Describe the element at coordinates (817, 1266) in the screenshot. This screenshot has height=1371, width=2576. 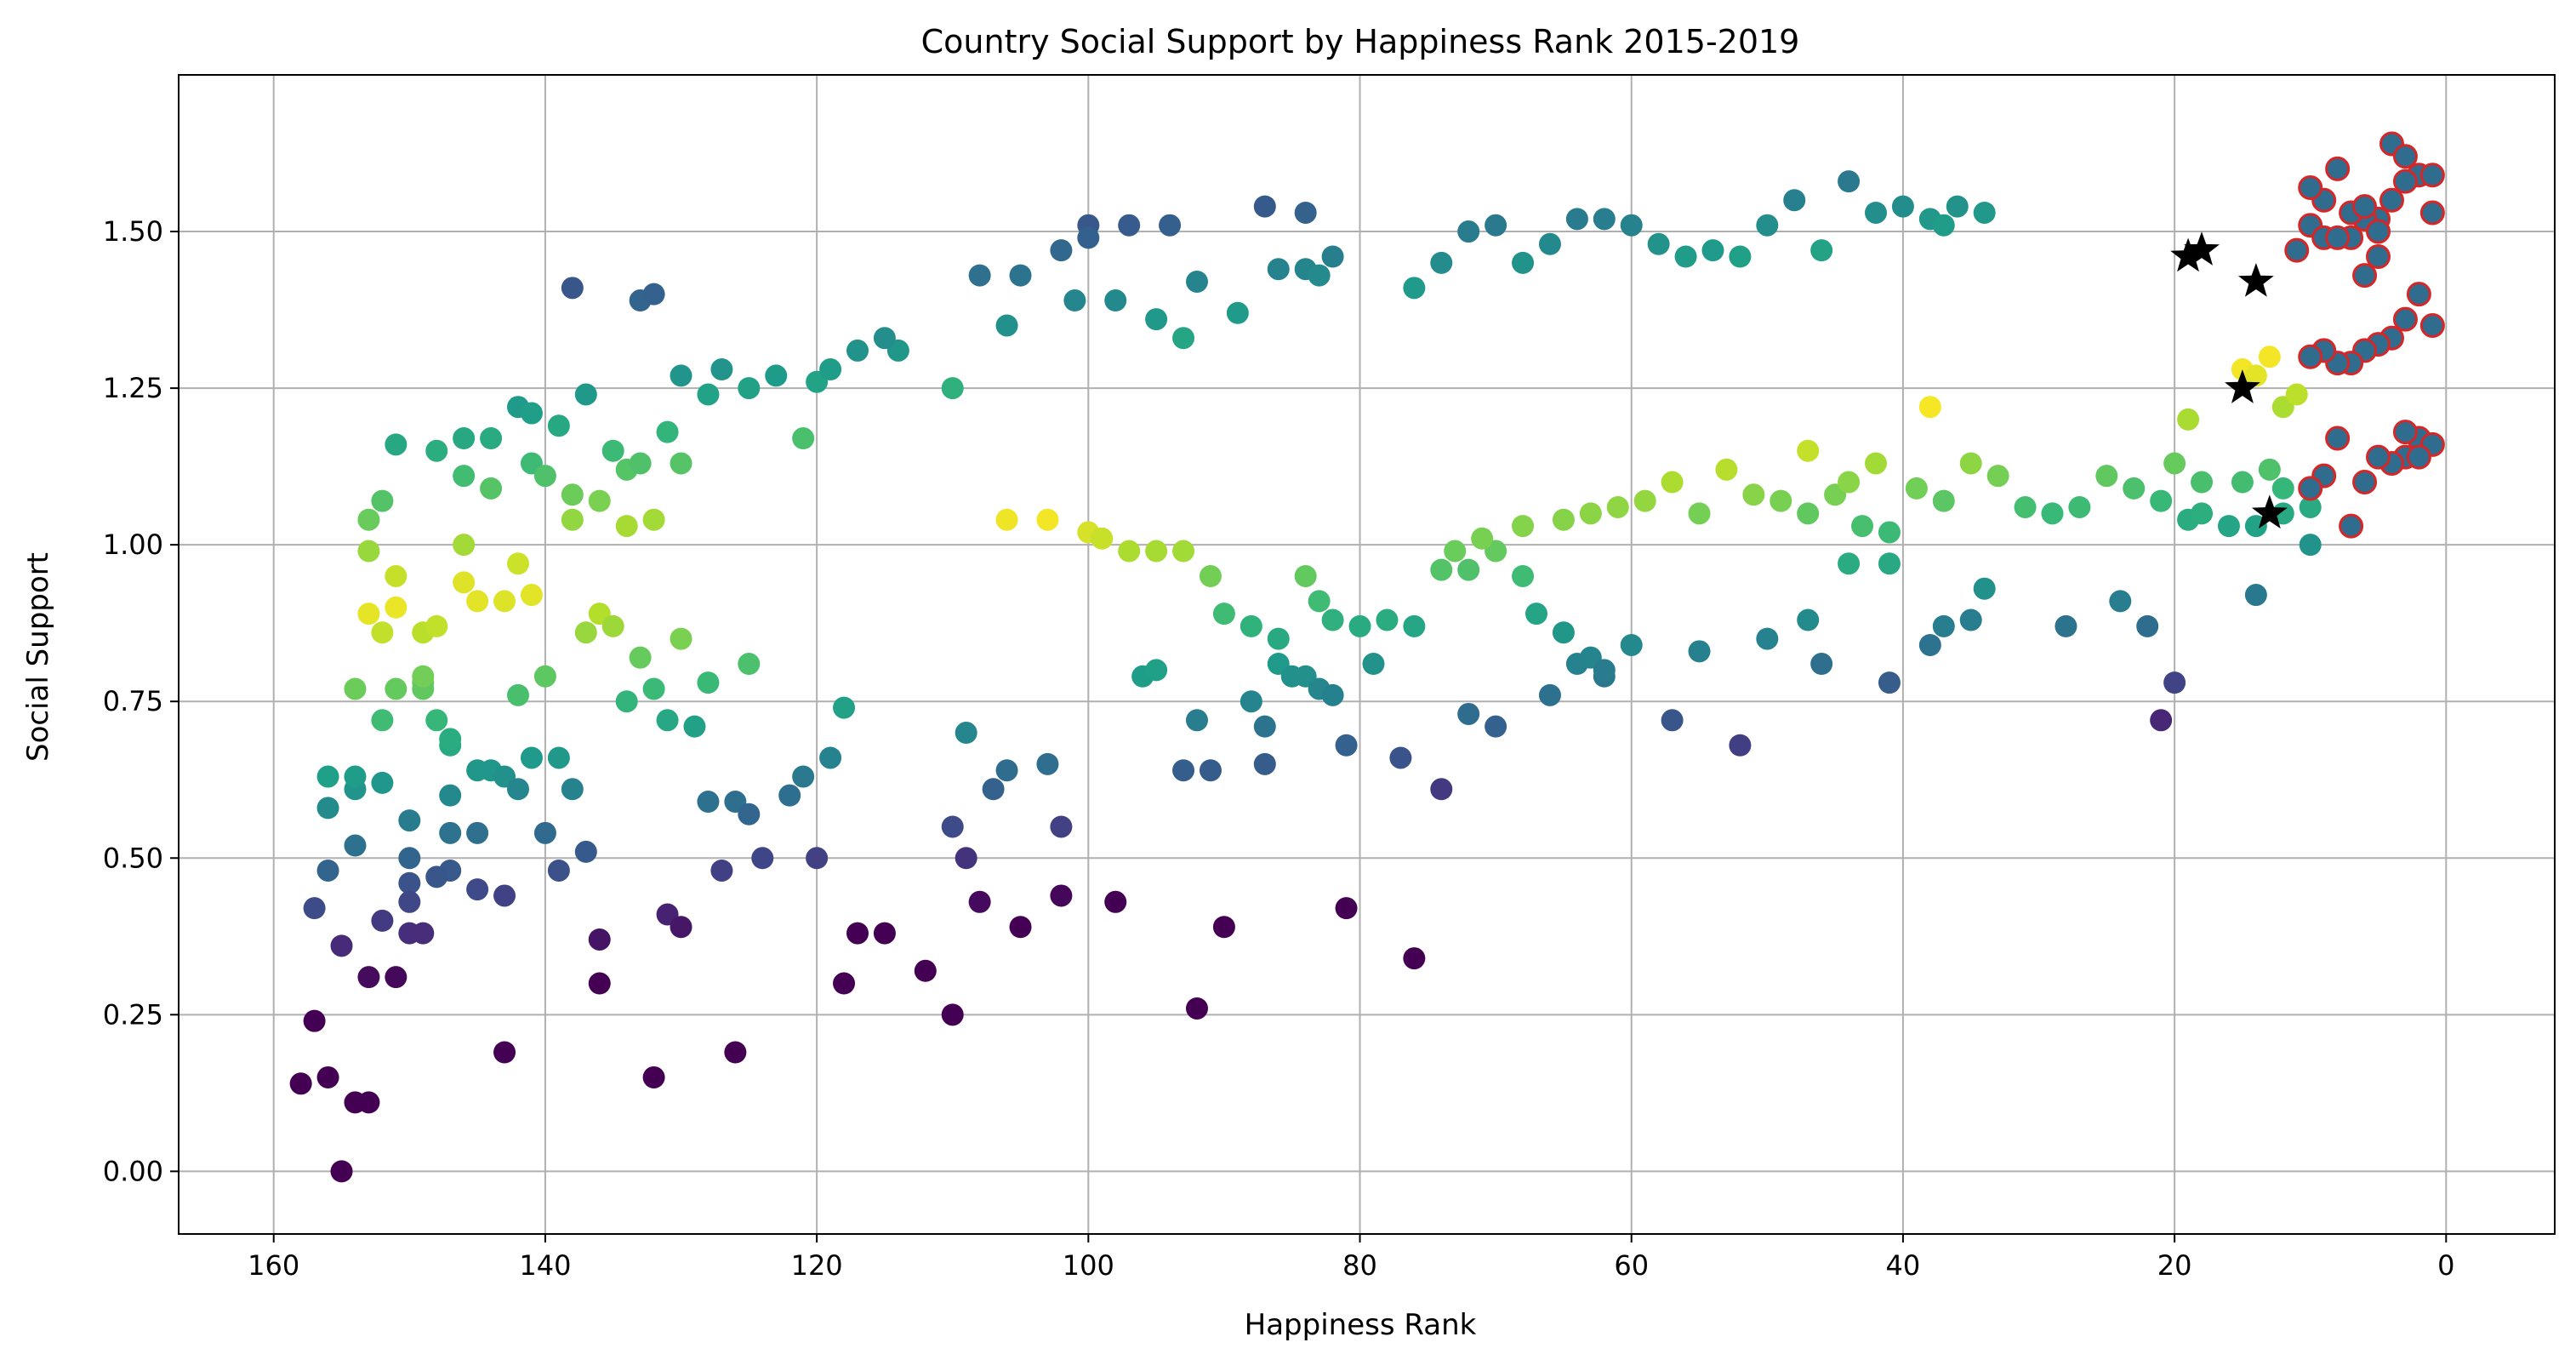
I see `x-tick-label: 120` at that location.